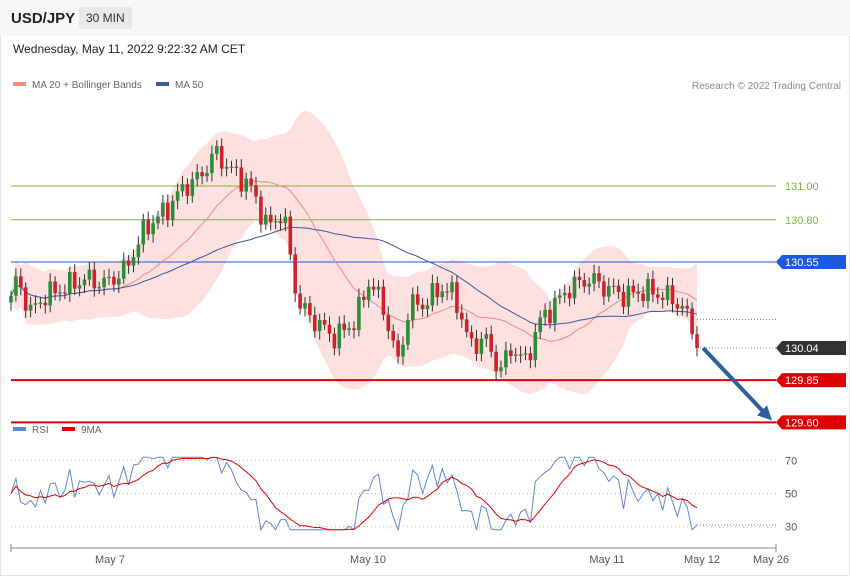 This screenshot has height=576, width=850. What do you see at coordinates (105, 18) in the screenshot?
I see `timeframe-button: 30 MIN` at bounding box center [105, 18].